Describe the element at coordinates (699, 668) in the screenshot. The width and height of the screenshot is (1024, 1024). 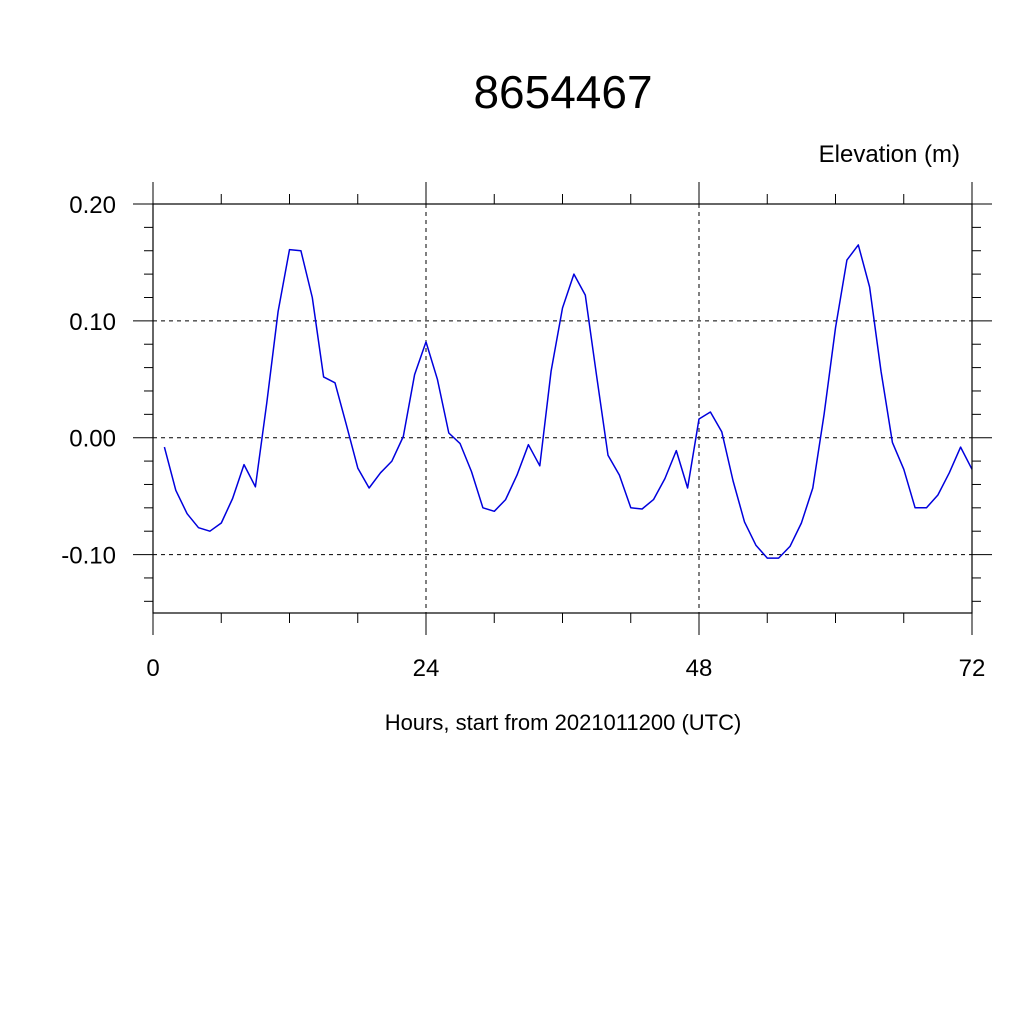
I see `x-tick-label: 48` at that location.